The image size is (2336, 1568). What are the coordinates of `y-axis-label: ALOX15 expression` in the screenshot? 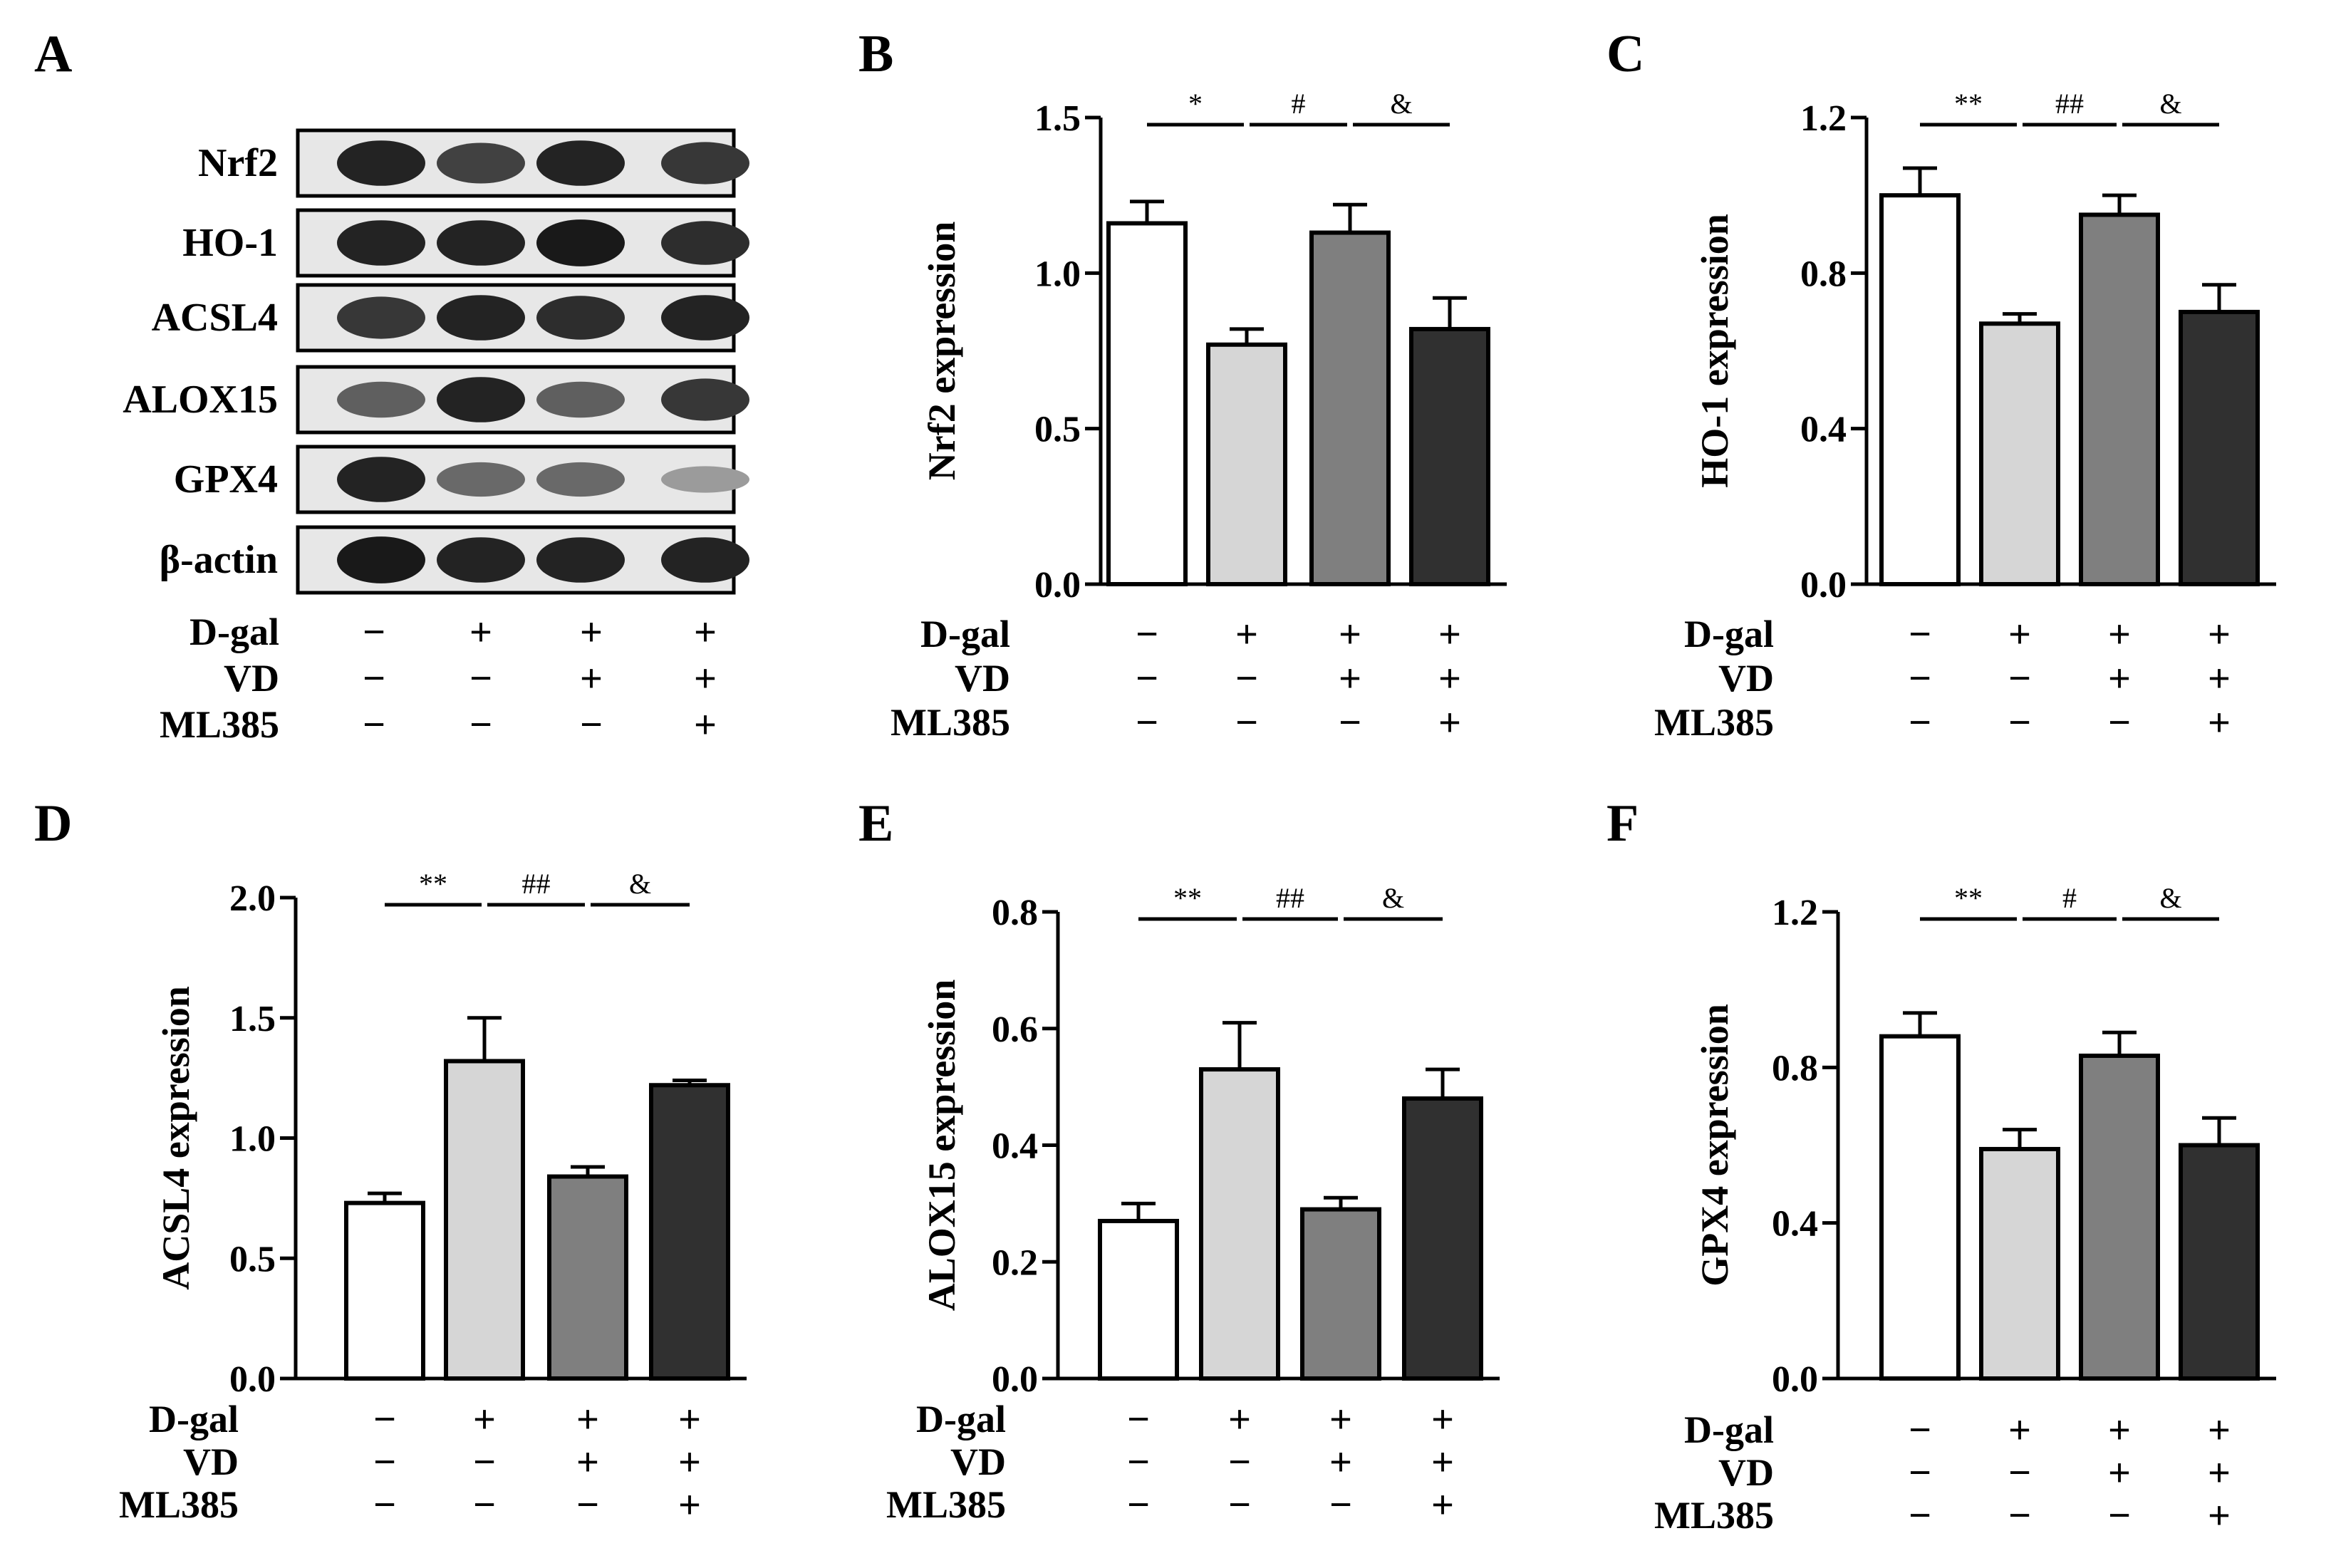 It's located at (942, 1146).